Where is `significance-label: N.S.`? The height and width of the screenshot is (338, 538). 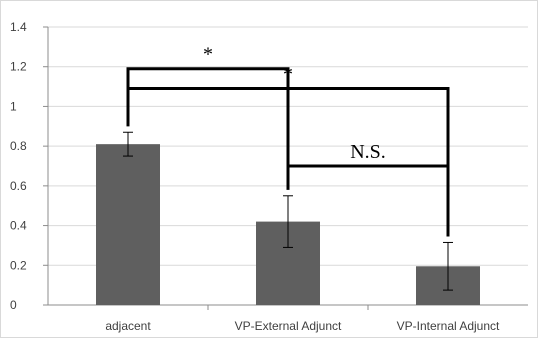 significance-label: N.S. is located at coordinates (368, 152).